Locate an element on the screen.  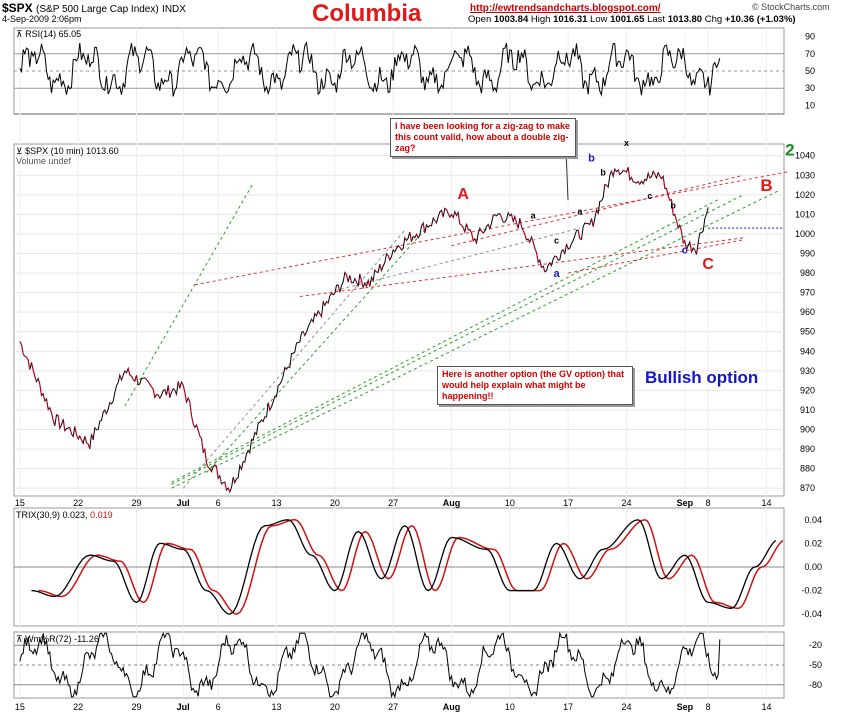
willr-tick-label: -80 is located at coordinates (815, 685).